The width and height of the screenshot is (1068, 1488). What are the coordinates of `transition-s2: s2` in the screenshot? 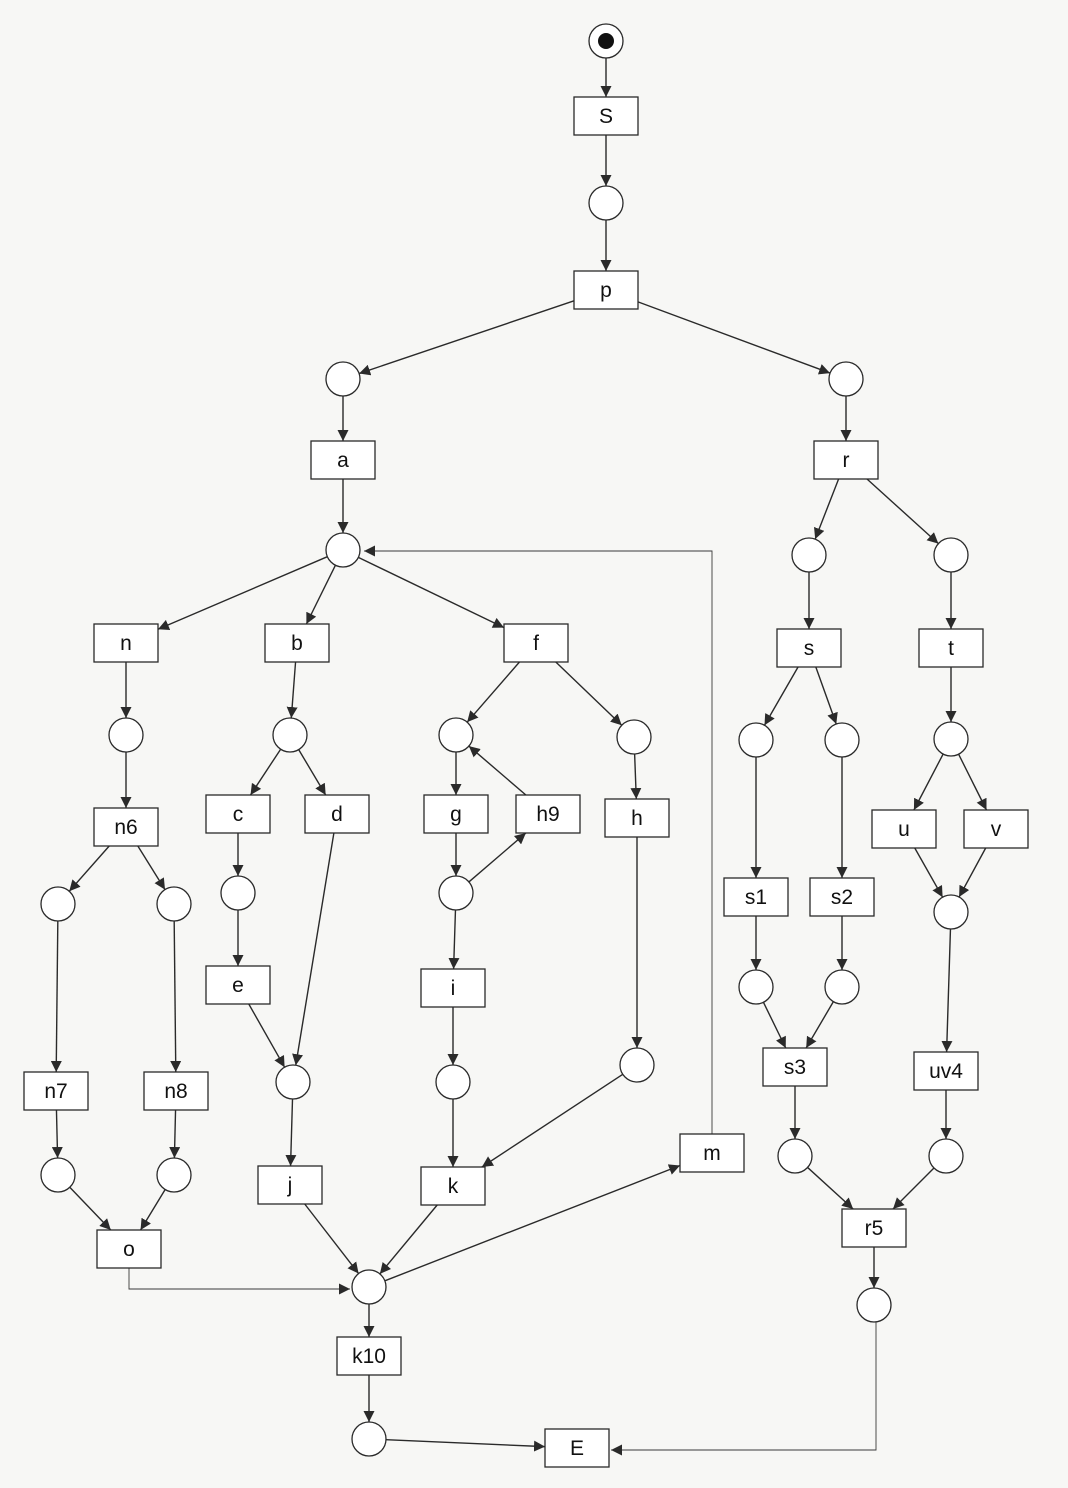 It's located at (842, 897).